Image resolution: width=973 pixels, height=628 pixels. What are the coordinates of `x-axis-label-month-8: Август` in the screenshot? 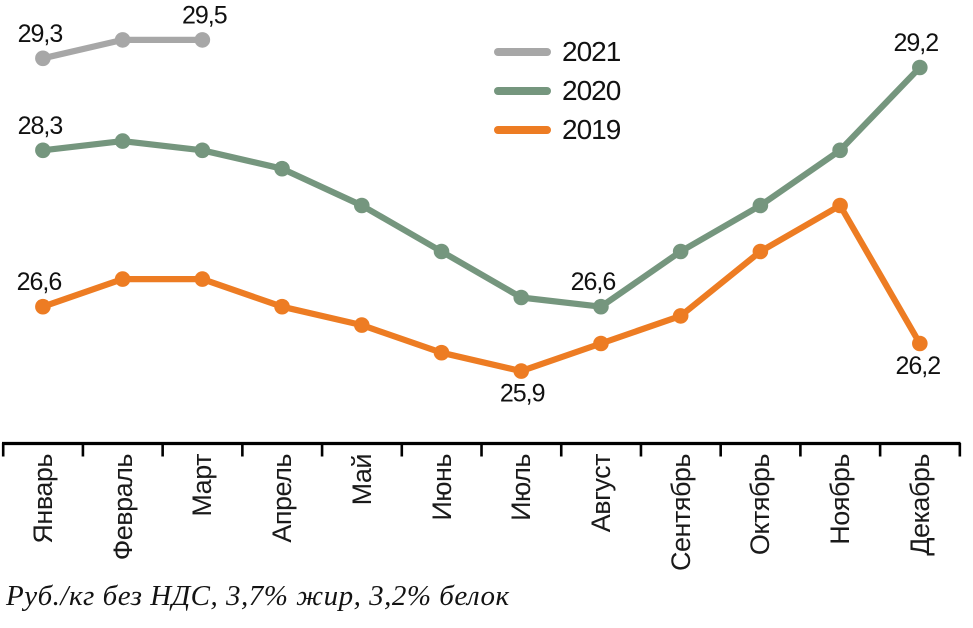 It's located at (600, 495).